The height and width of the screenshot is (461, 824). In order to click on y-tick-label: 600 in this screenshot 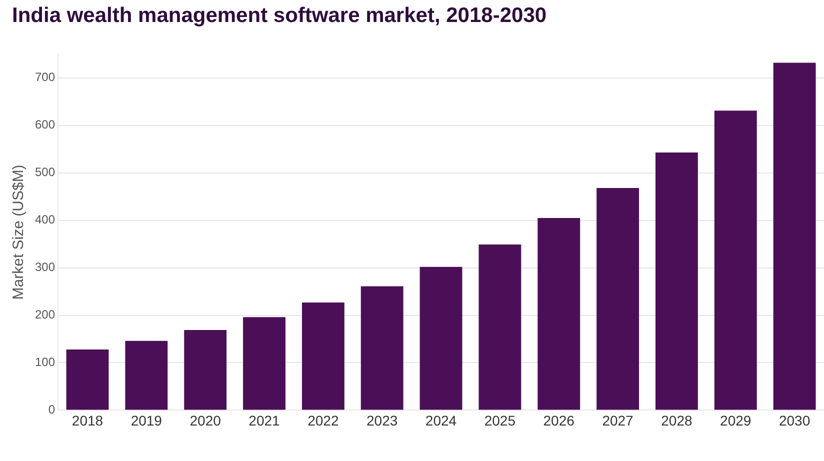, I will do `click(45, 125)`.